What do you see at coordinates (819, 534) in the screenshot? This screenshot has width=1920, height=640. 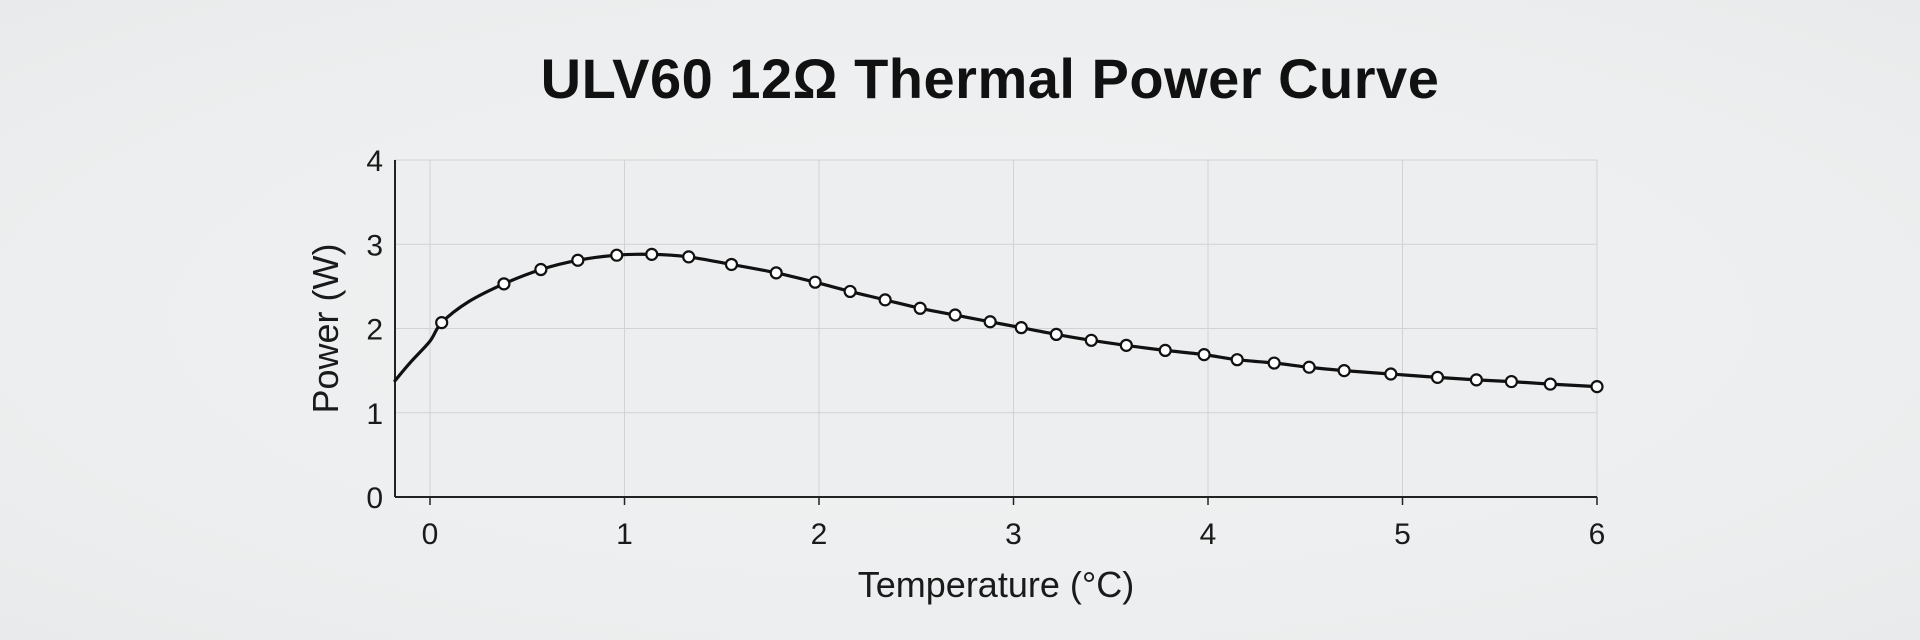 I see `x-tick-label: 2` at bounding box center [819, 534].